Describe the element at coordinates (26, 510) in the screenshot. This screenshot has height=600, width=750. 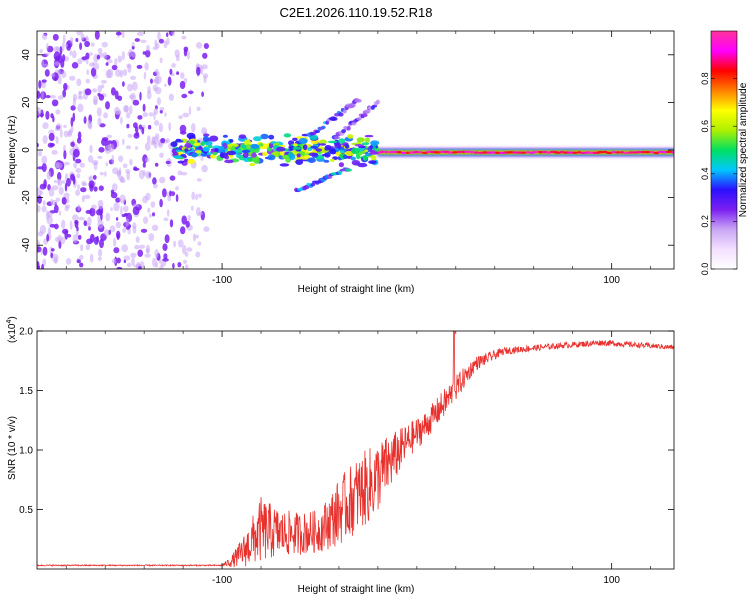
I see `y-tick-label: 0.5` at that location.